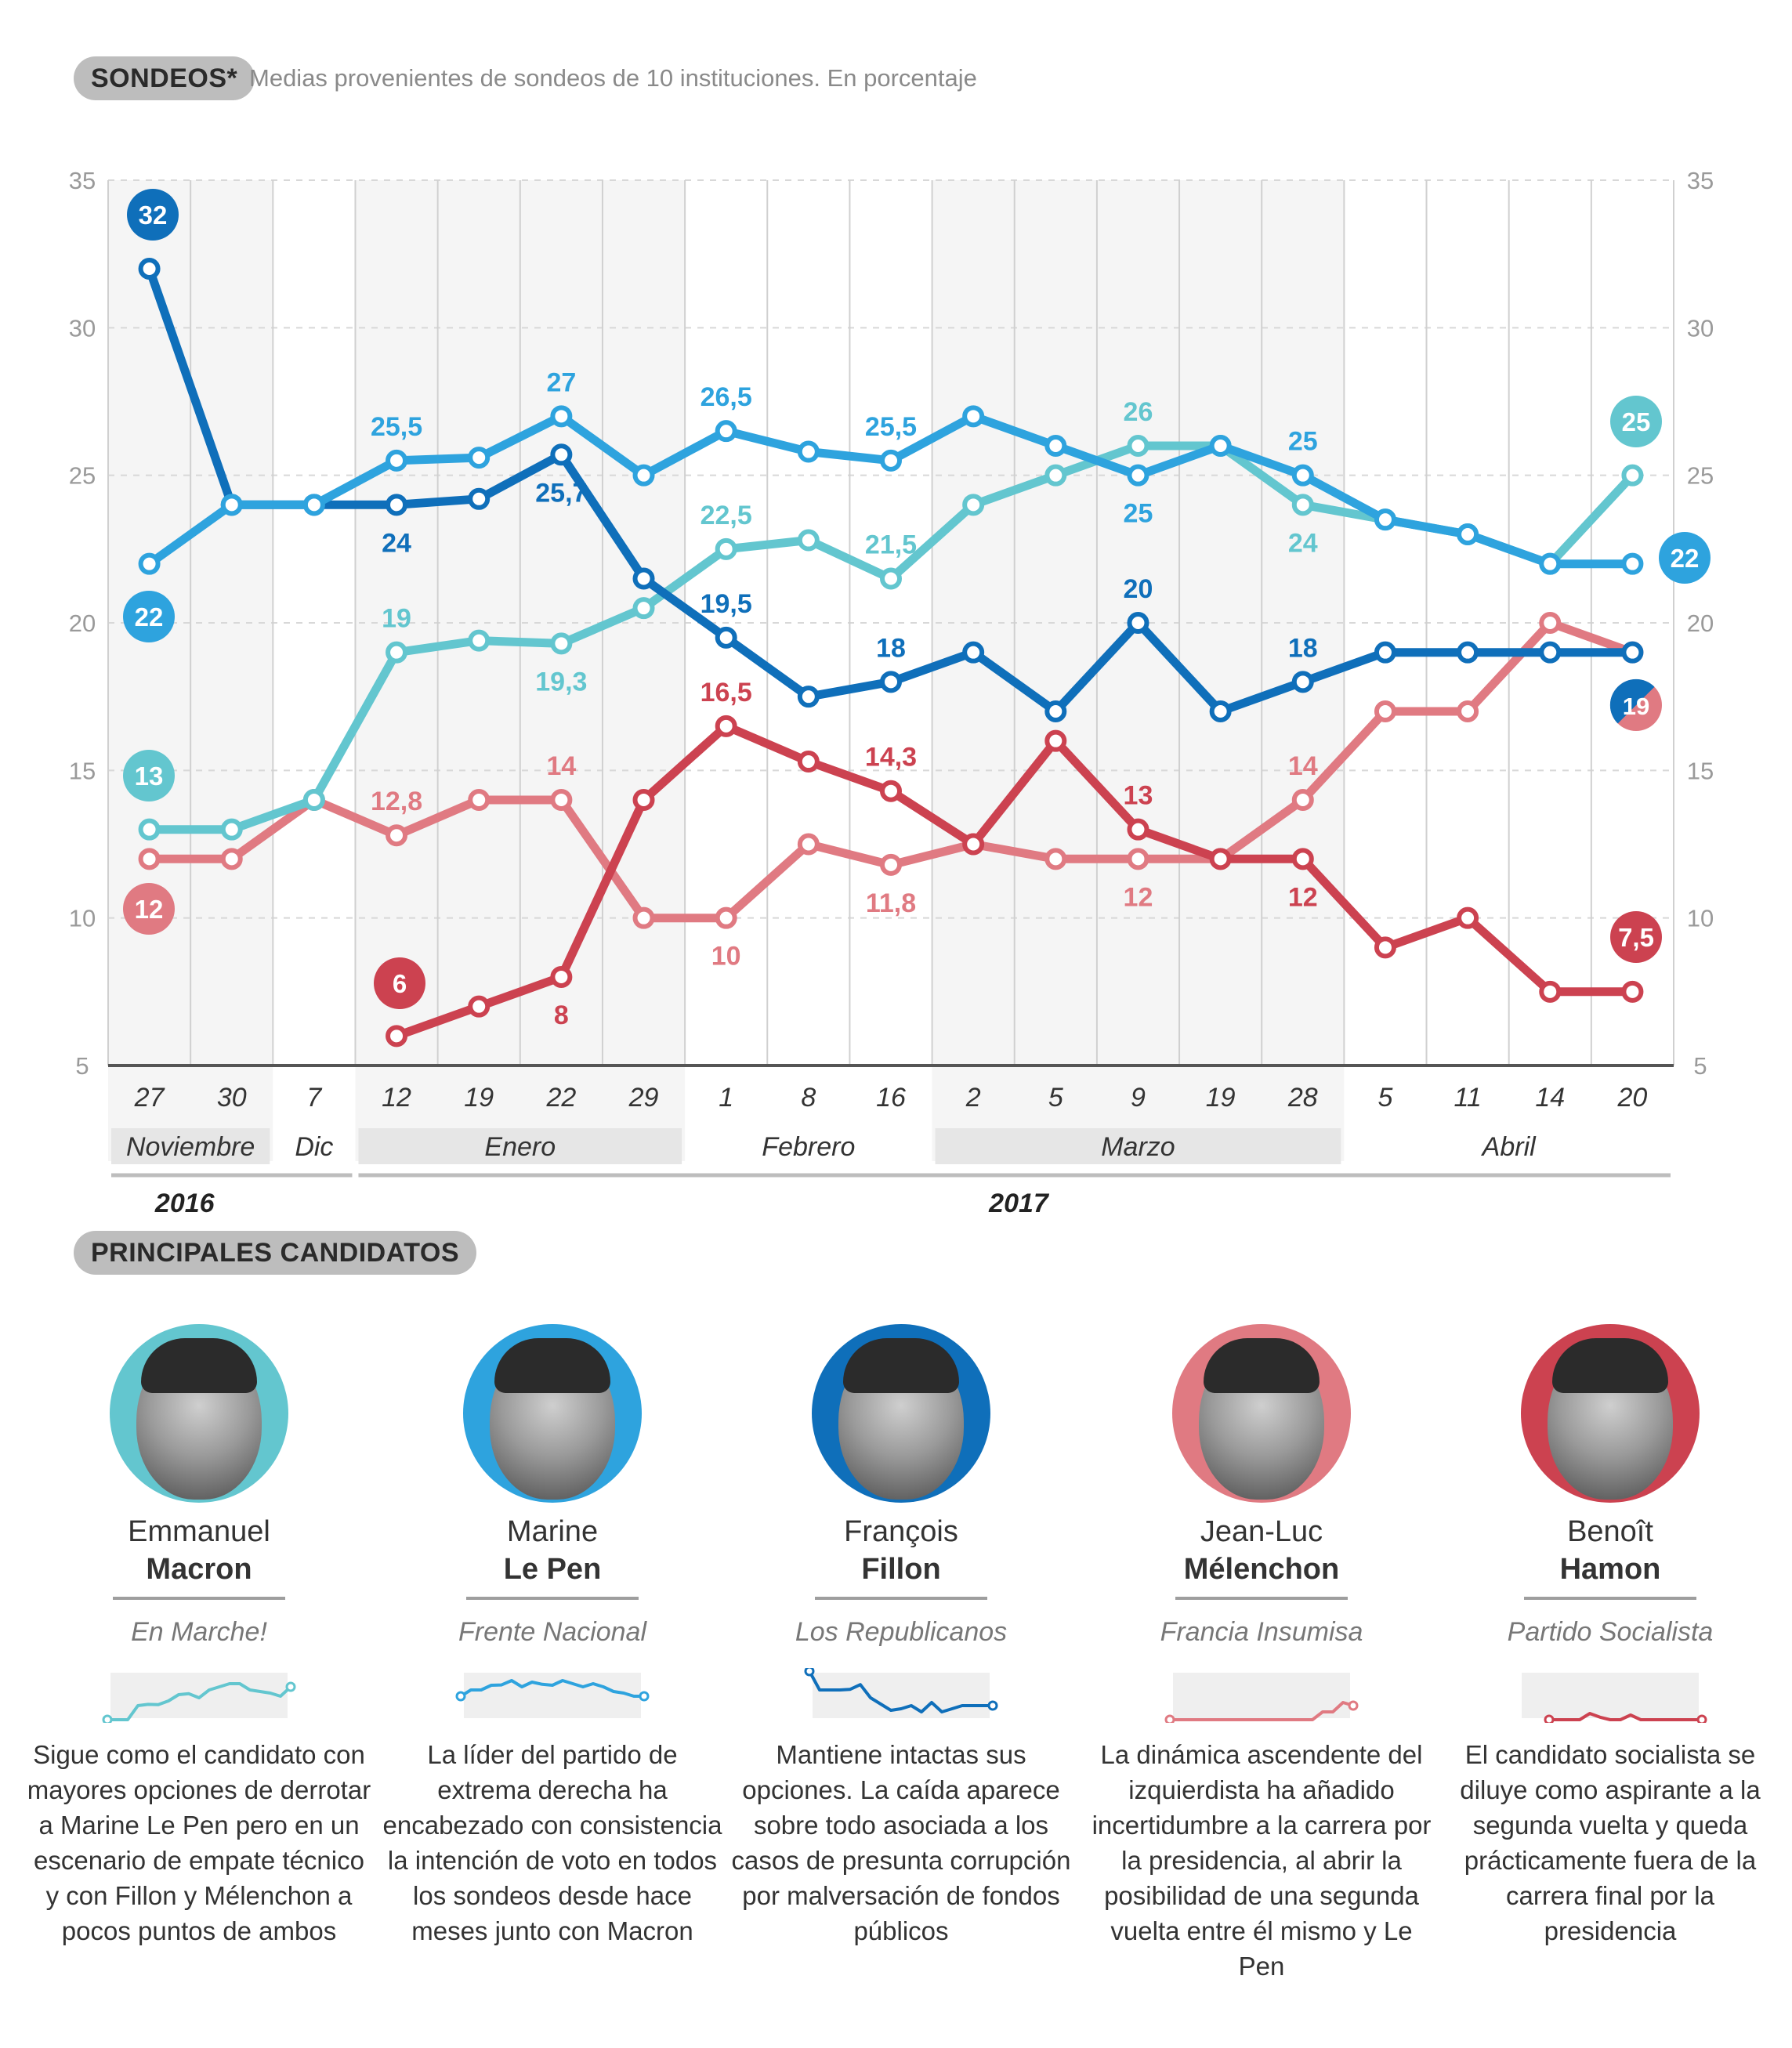 This screenshot has width=1792, height=2048. What do you see at coordinates (150, 616) in the screenshot?
I see `start-bubble-lepen-text: 22` at bounding box center [150, 616].